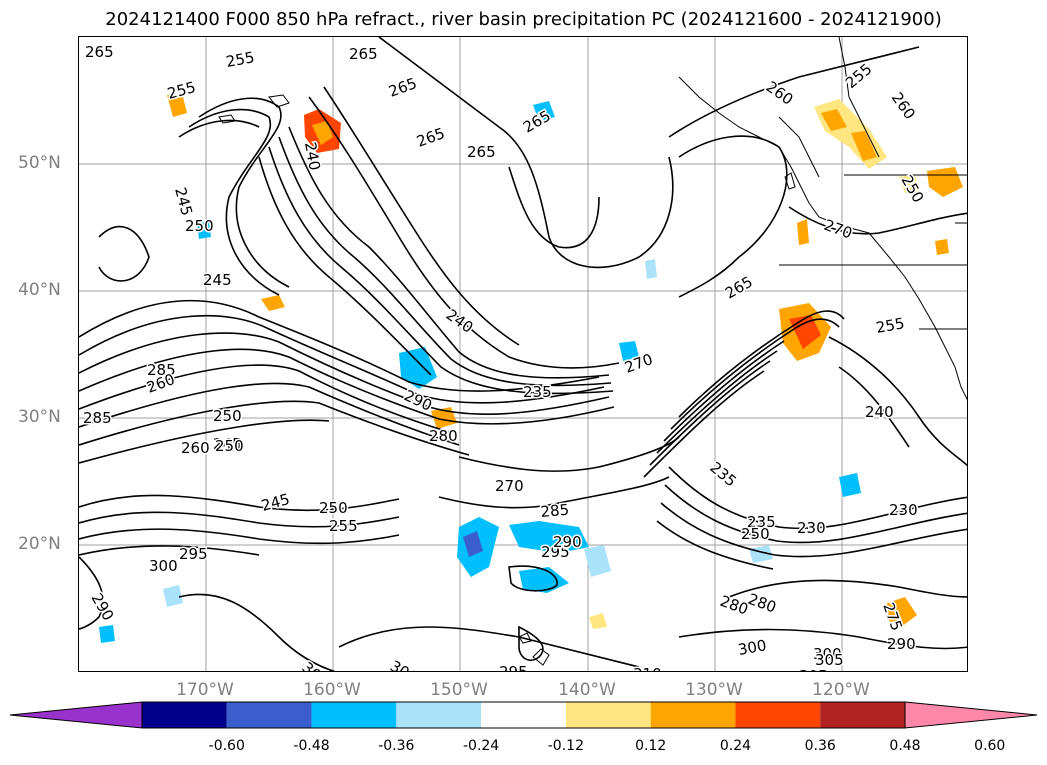 This screenshot has width=1047, height=765. I want to click on lat-label-40n: 40°N, so click(39, 290).